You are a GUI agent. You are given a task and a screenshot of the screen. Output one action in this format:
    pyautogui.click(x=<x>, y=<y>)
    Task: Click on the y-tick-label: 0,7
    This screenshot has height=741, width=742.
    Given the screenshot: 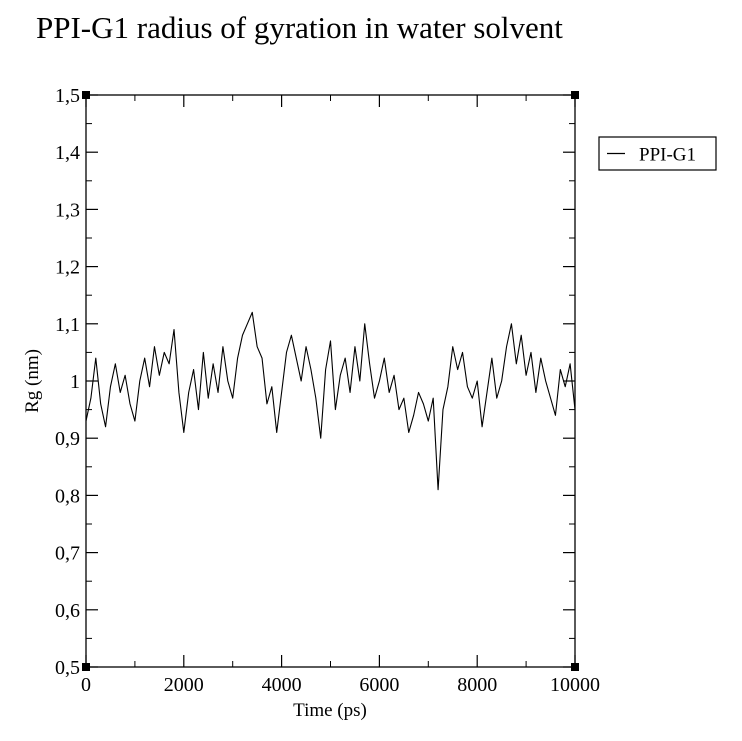 What is the action you would take?
    pyautogui.click(x=67, y=554)
    